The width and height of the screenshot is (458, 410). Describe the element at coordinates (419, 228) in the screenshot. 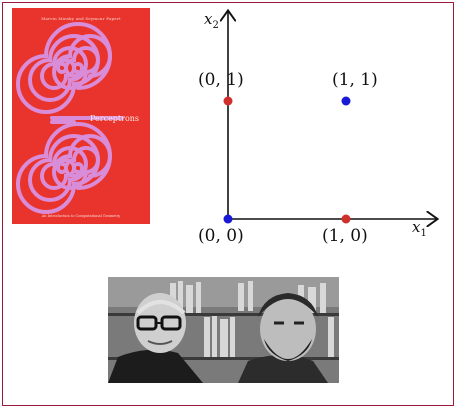

I see `x-axis-label: x1` at that location.